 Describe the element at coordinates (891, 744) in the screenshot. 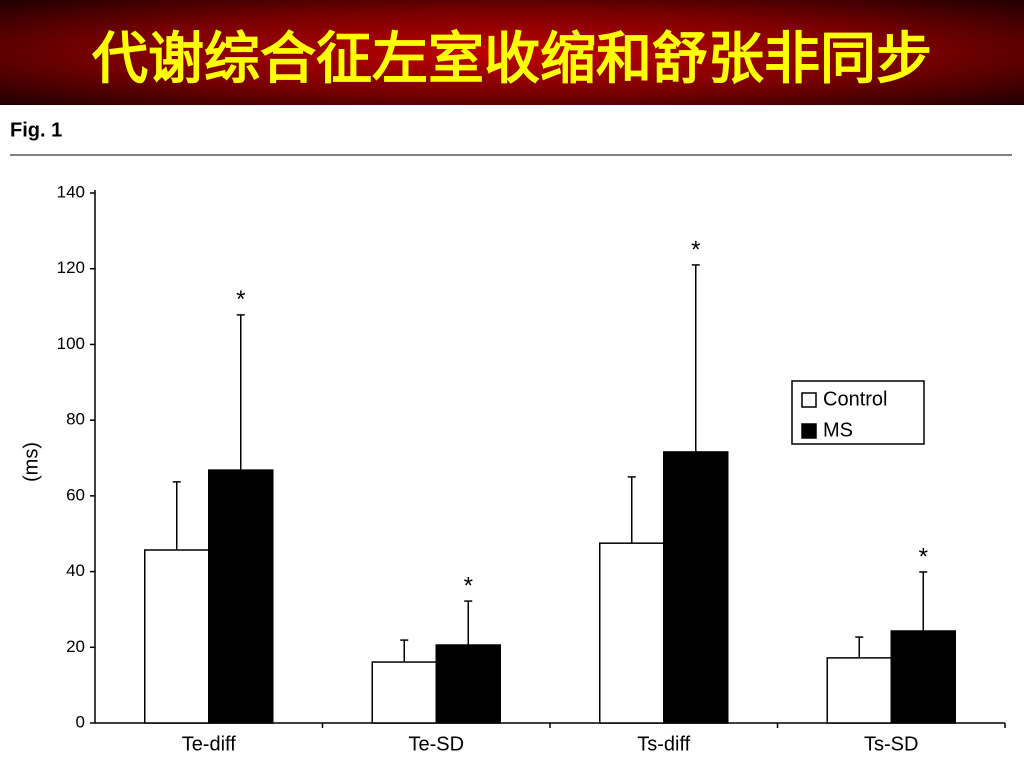

I see `x-tick-label: Ts-SD` at that location.